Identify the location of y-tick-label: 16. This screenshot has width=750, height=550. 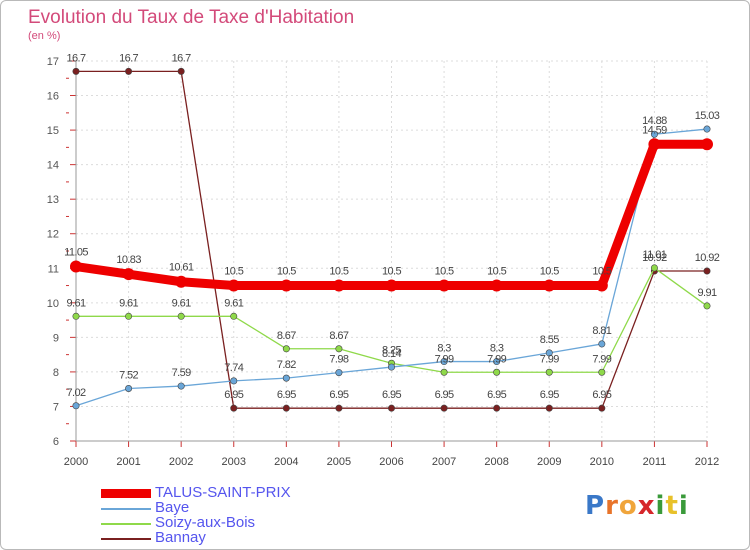
(53, 97).